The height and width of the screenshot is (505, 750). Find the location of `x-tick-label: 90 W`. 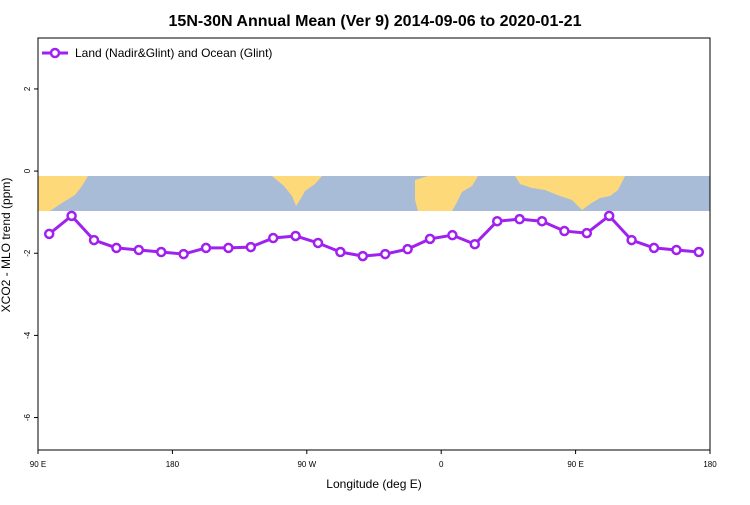

x-tick-label: 90 W is located at coordinates (306, 464).